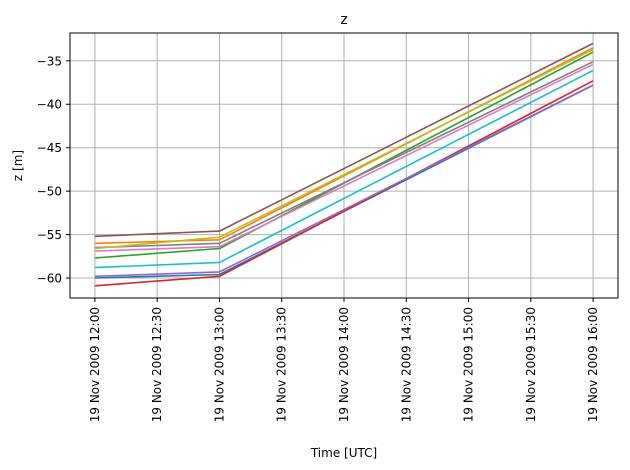 This screenshot has width=630, height=470. What do you see at coordinates (531, 364) in the screenshot?
I see `x-tick-label: 19 Nov 2009 15:30` at bounding box center [531, 364].